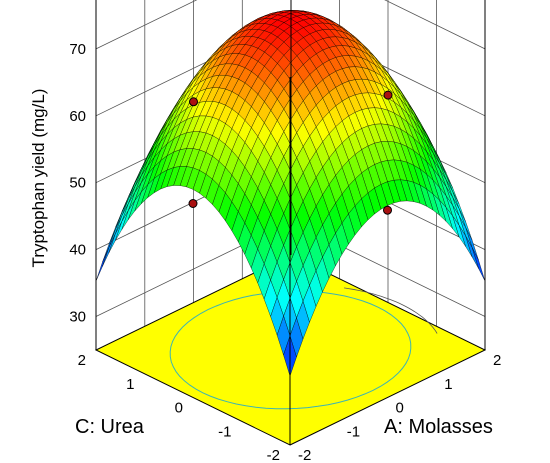 The width and height of the screenshot is (550, 463). What do you see at coordinates (77, 183) in the screenshot?
I see `z-tick-label: 50` at bounding box center [77, 183].